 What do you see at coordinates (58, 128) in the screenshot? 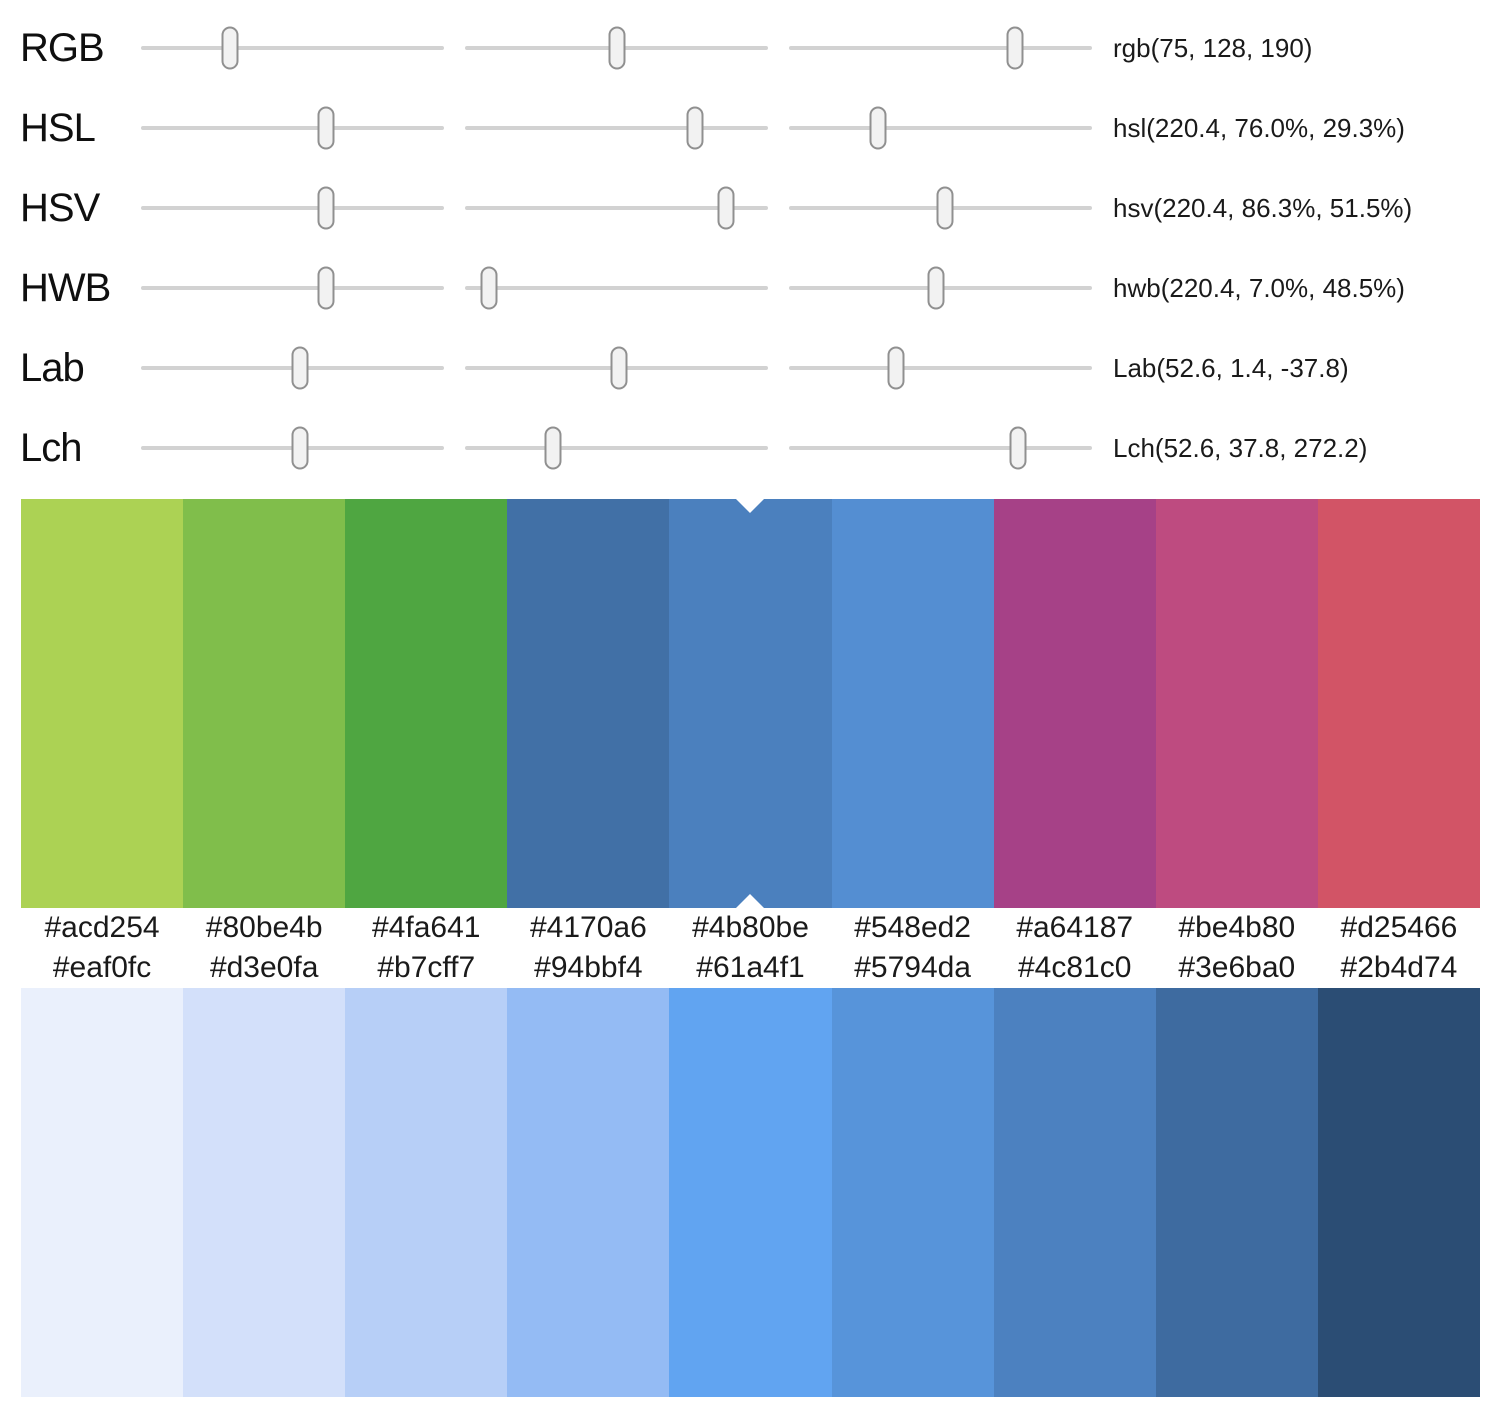
I see `slider-row-label: HSL` at bounding box center [58, 128].